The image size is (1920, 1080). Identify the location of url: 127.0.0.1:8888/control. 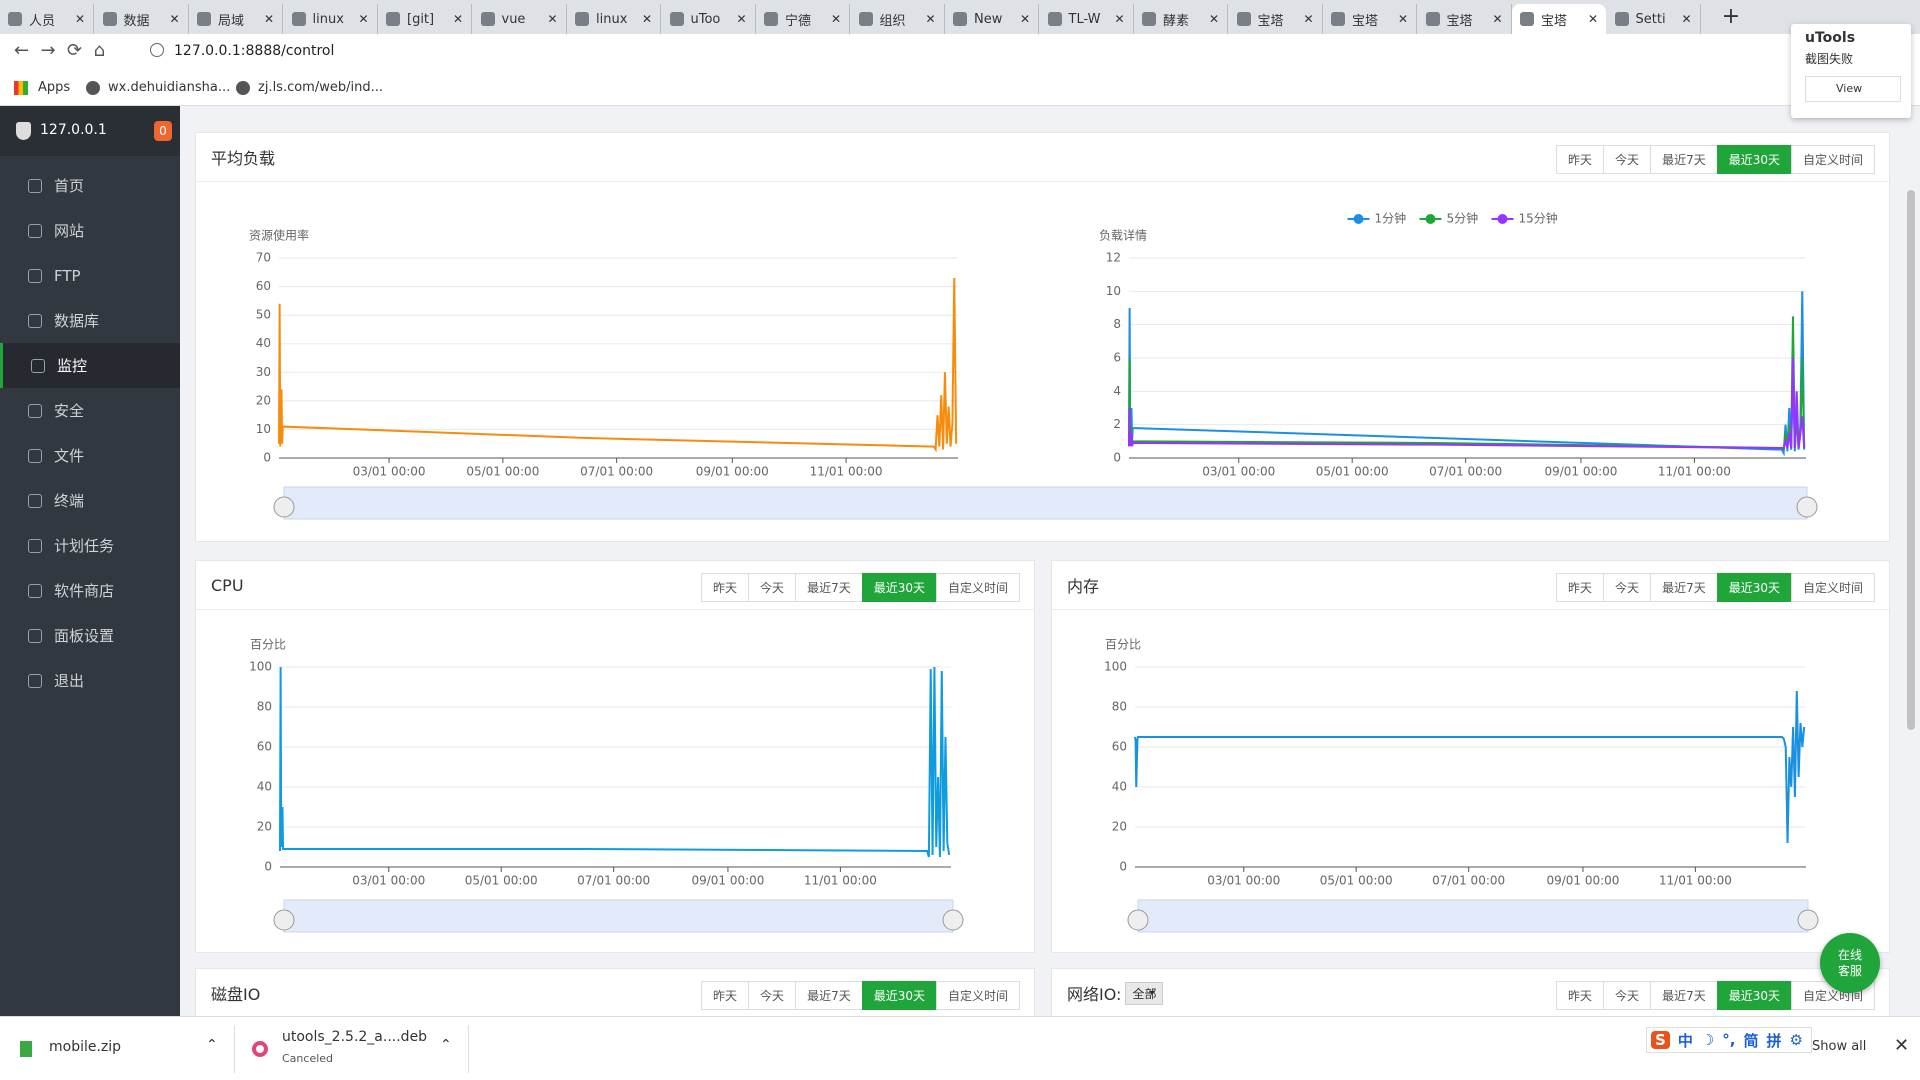
(254, 51).